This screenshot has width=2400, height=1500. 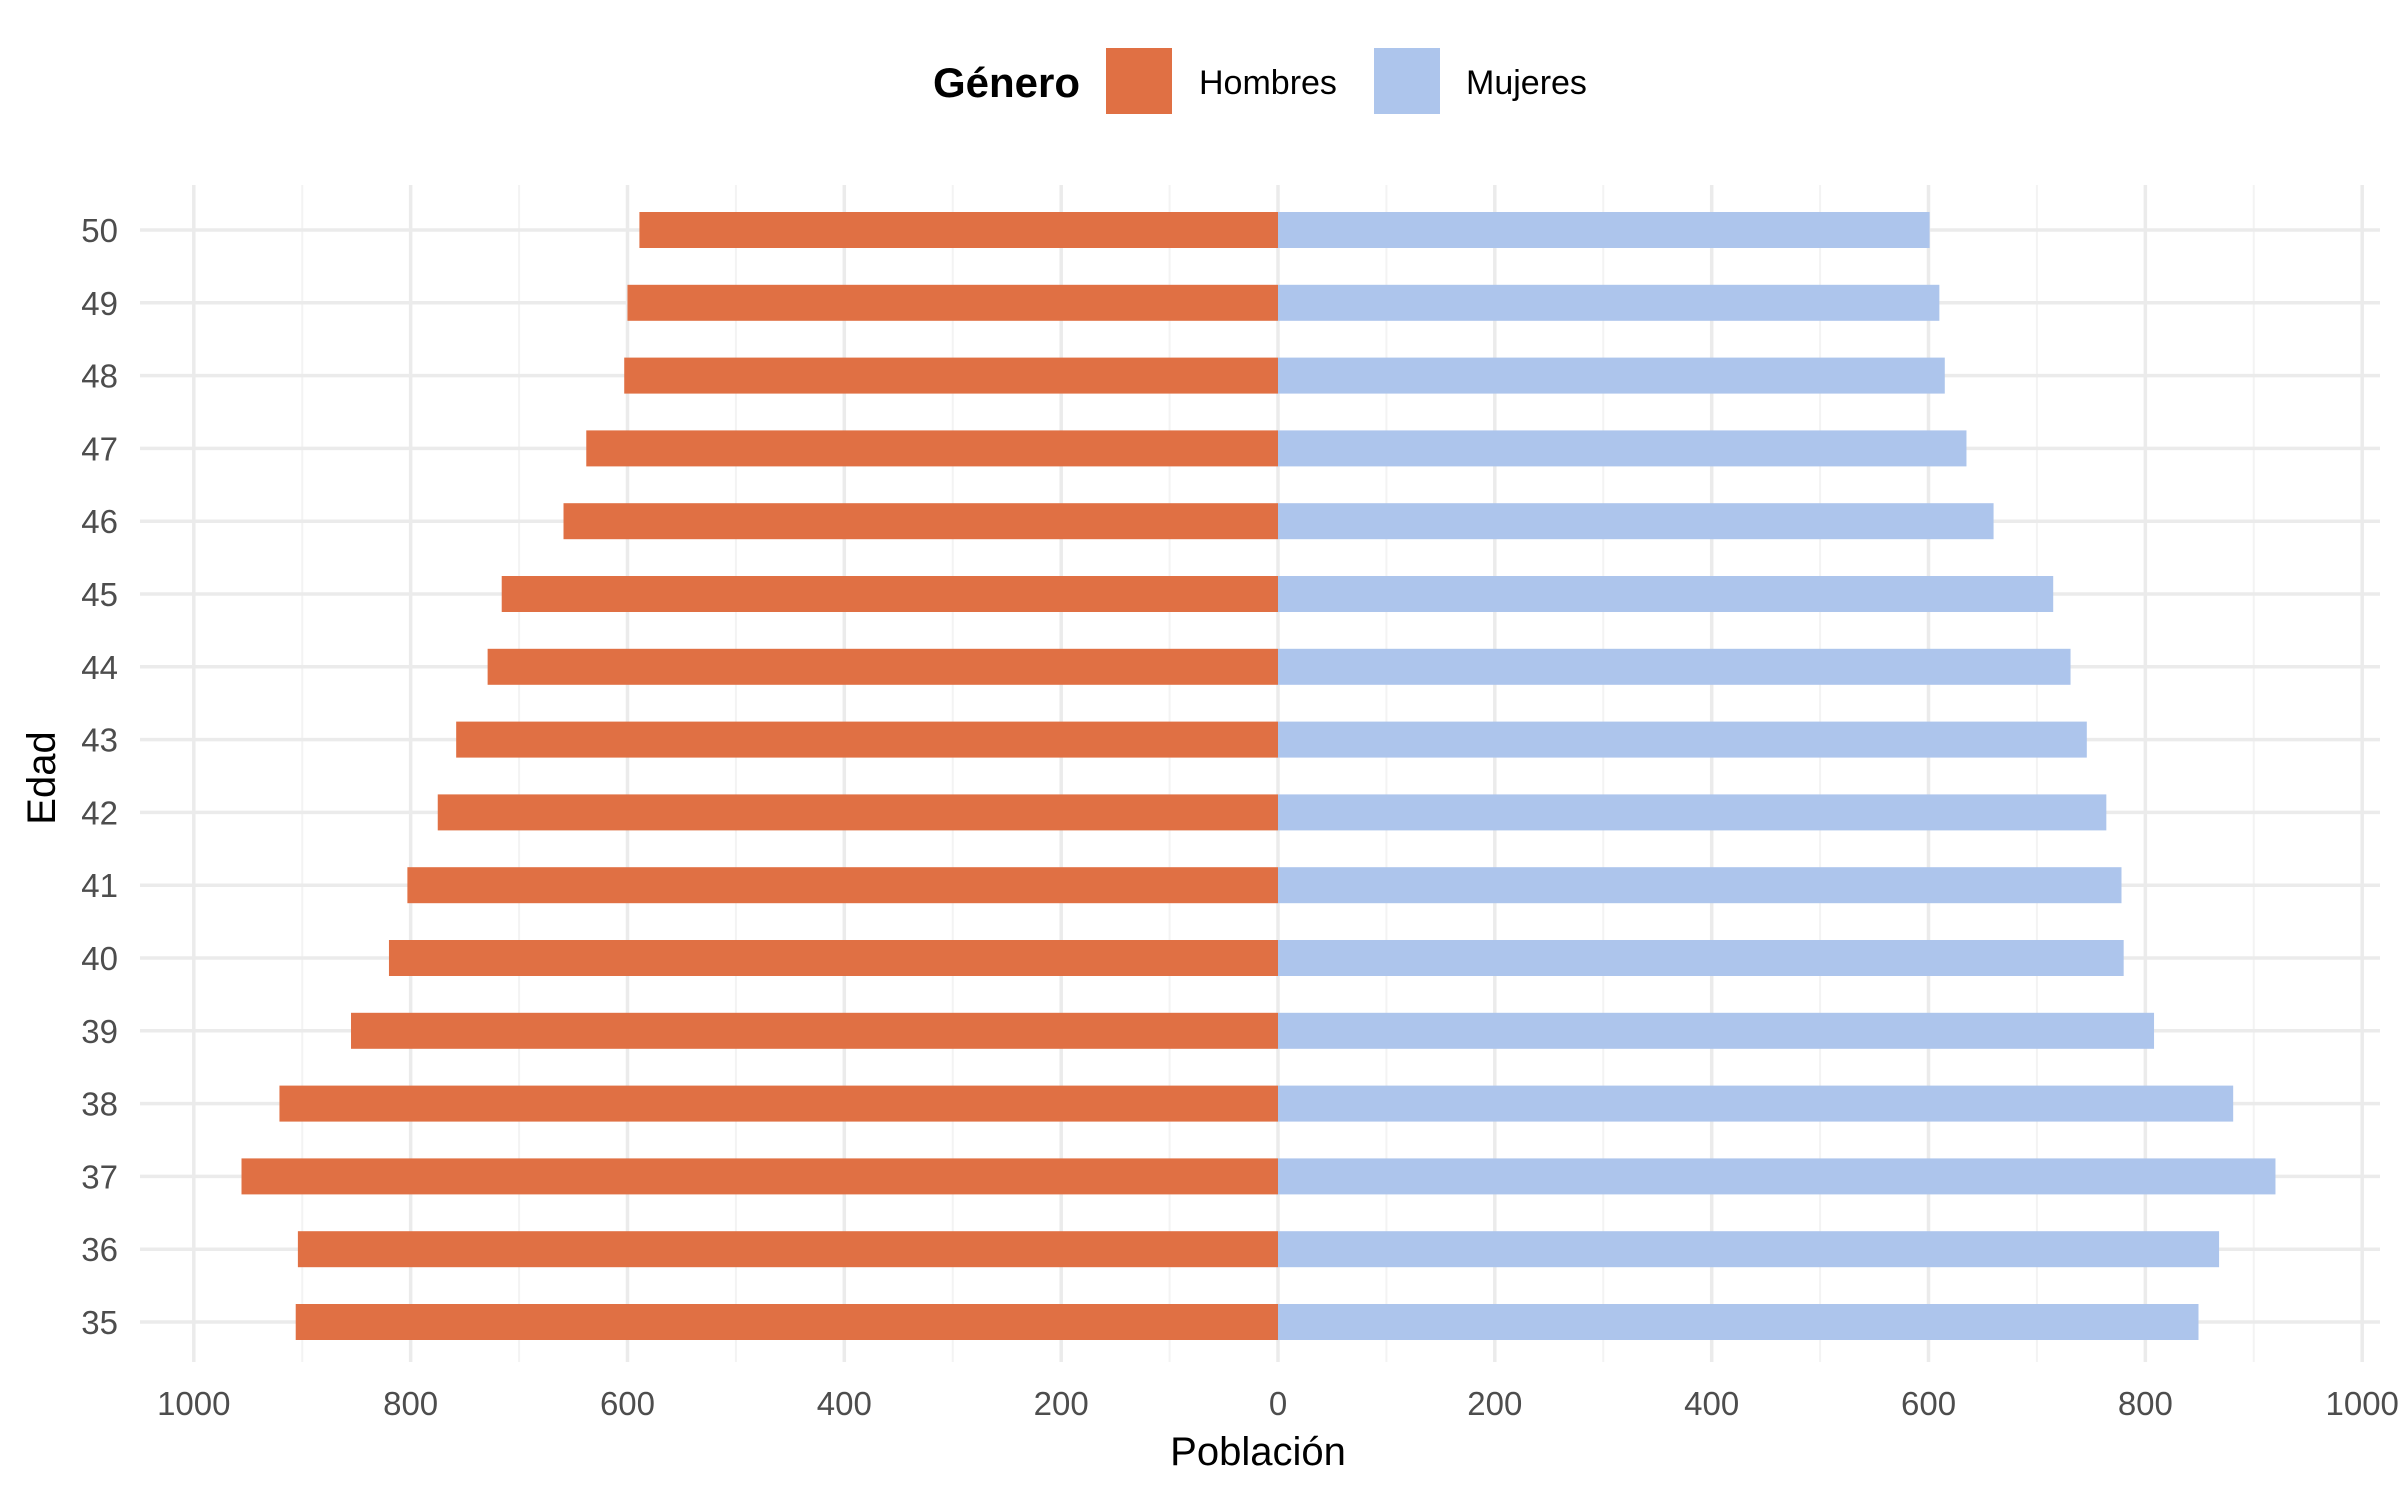 What do you see at coordinates (99, 667) in the screenshot?
I see `y-tick-label: 44` at bounding box center [99, 667].